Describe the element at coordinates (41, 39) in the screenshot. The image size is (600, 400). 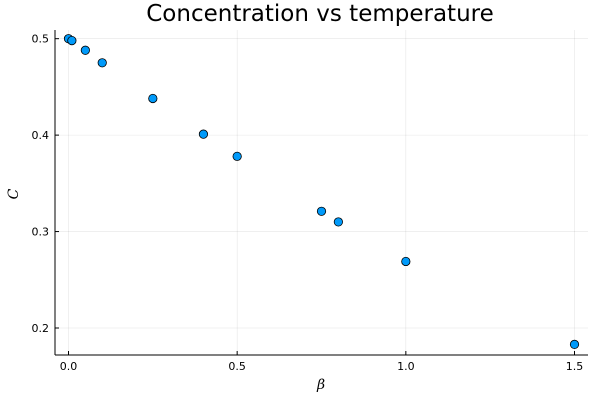
I see `y-tick-label: 0.5` at that location.